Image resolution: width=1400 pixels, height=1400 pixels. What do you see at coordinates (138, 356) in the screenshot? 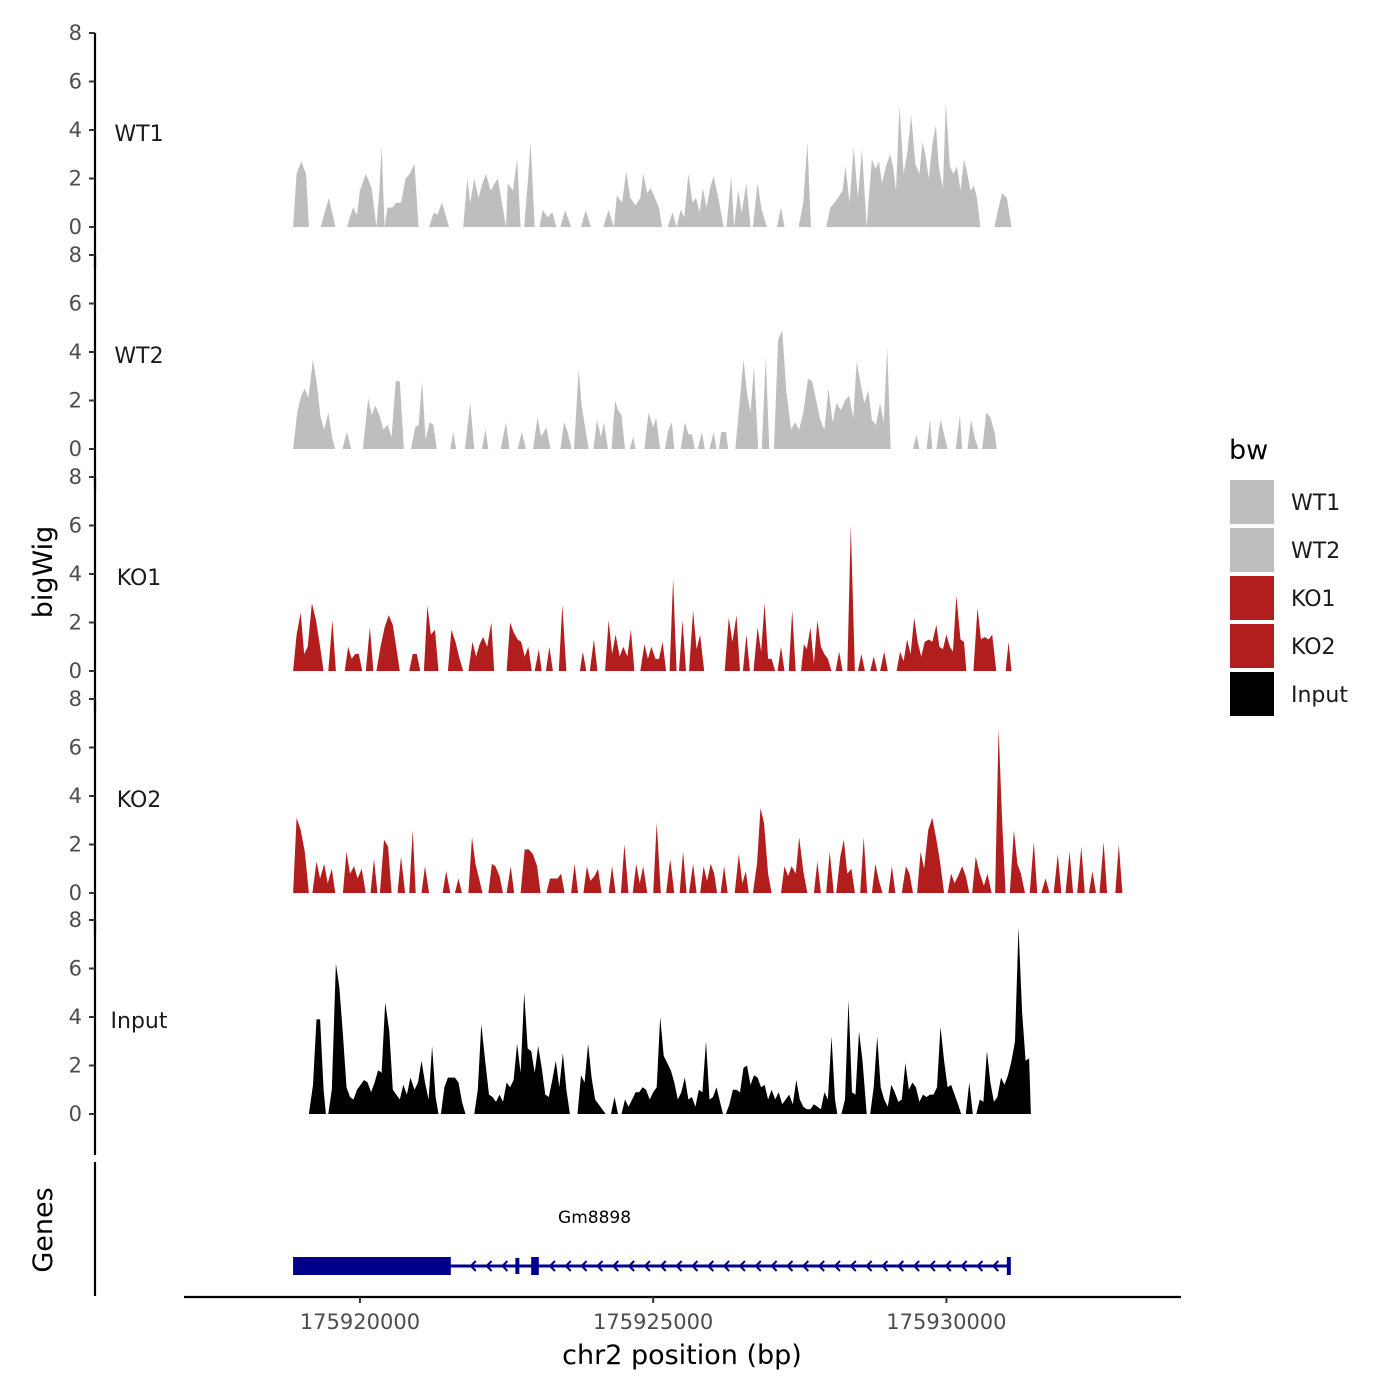
I see `track-label: WT2` at bounding box center [138, 356].